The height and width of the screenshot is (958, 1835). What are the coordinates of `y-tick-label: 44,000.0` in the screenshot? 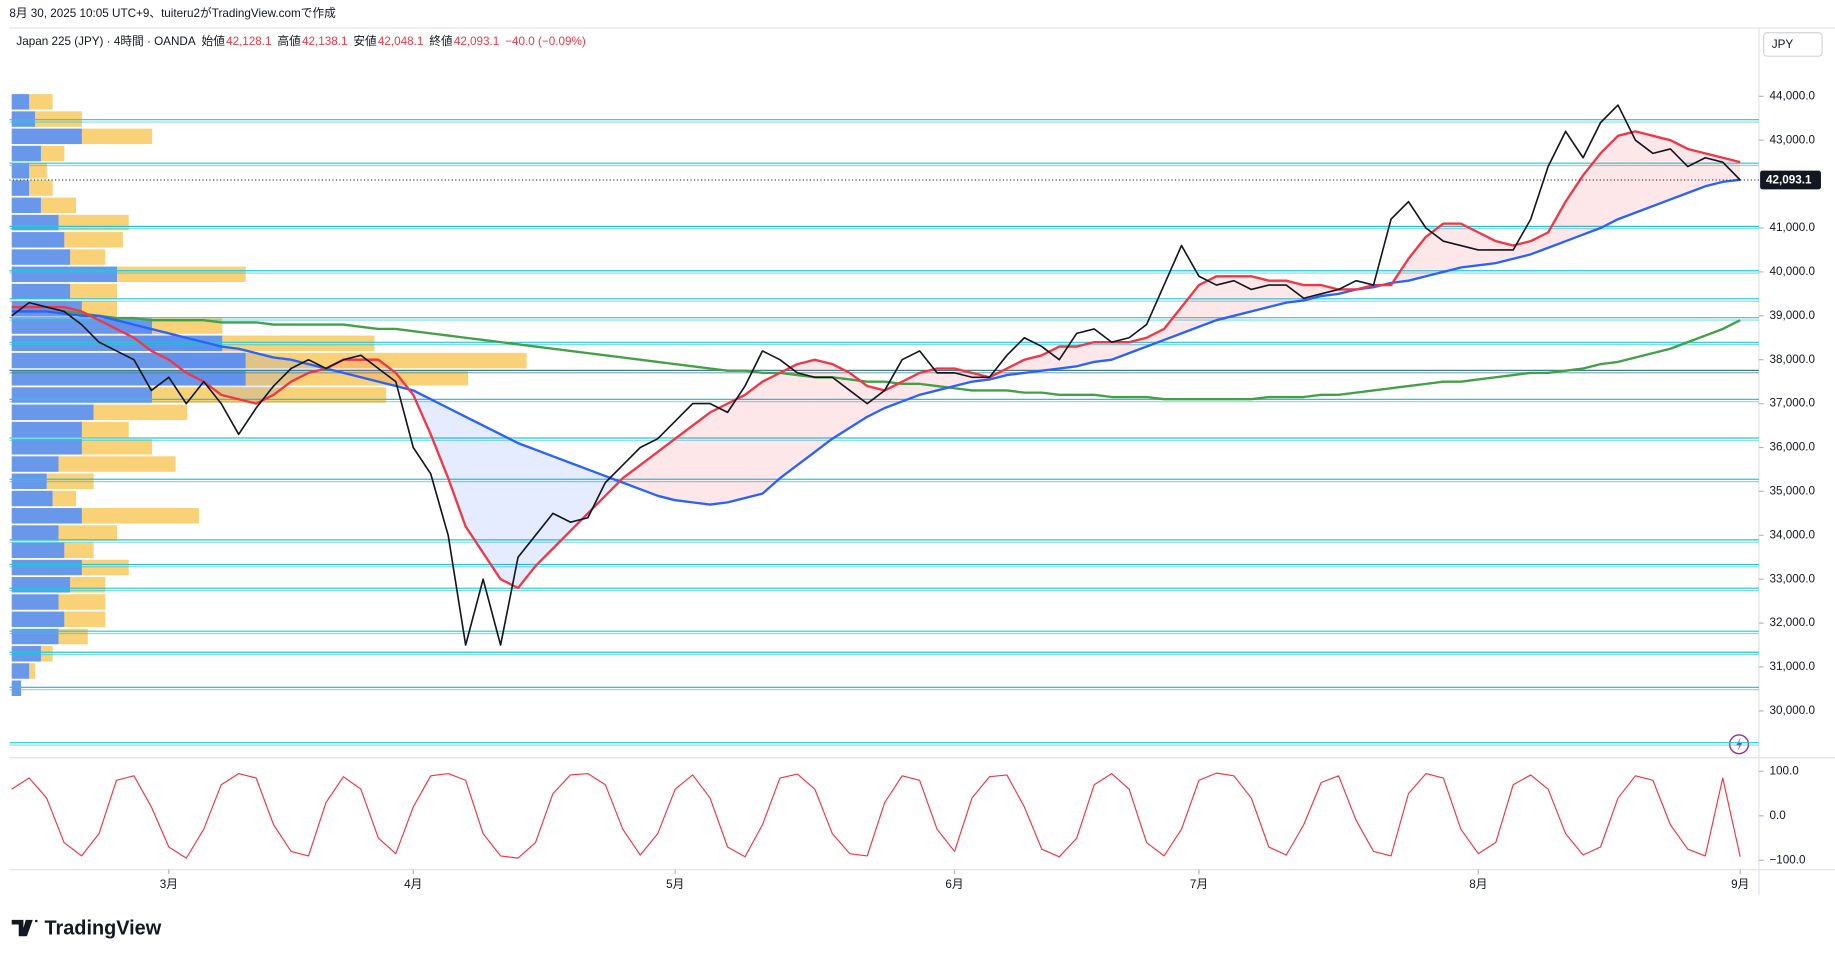 It's located at (1792, 95).